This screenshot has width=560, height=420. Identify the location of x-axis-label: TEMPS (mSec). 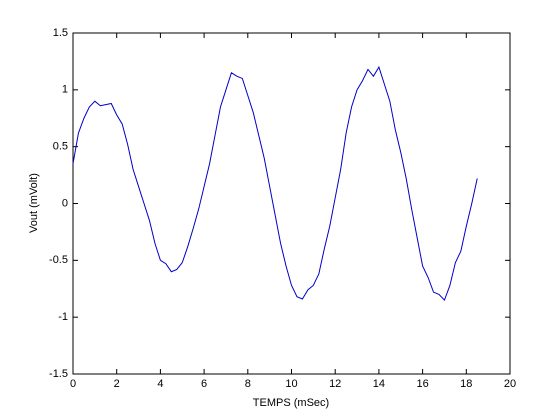
(291, 403).